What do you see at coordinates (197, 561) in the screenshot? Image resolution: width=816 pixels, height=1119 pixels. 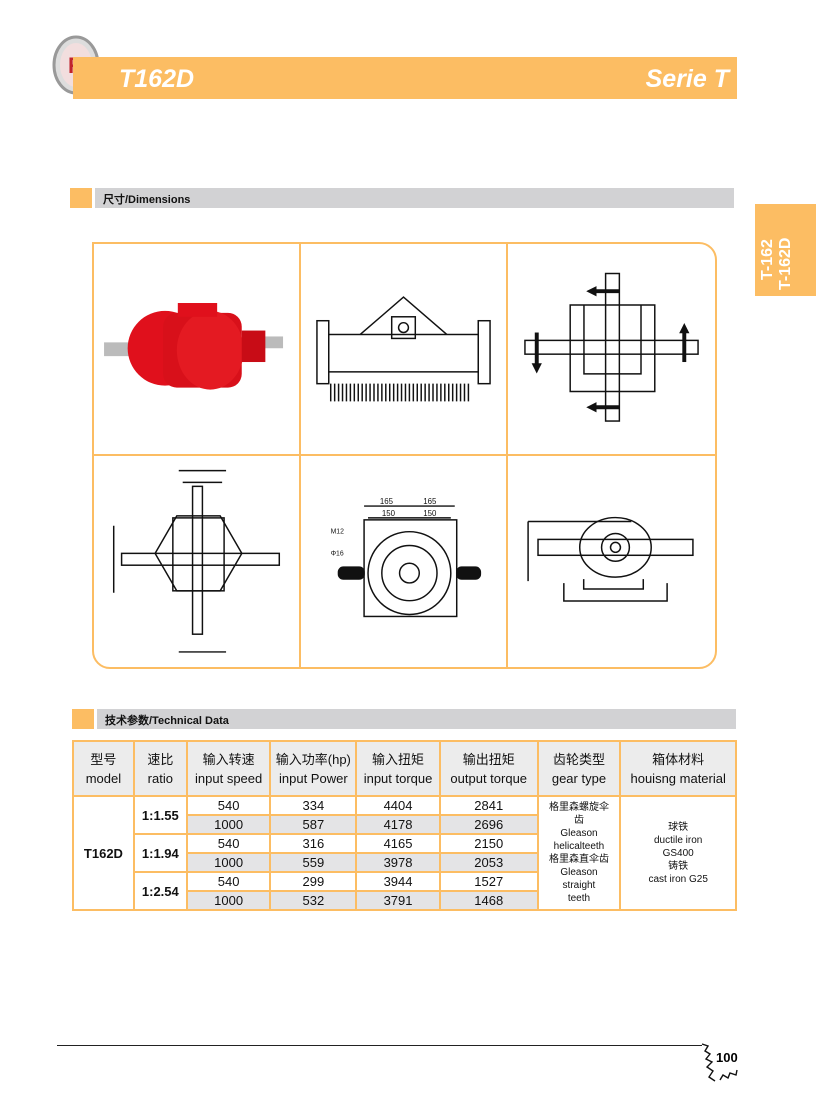 I see `top-view-drawing` at bounding box center [197, 561].